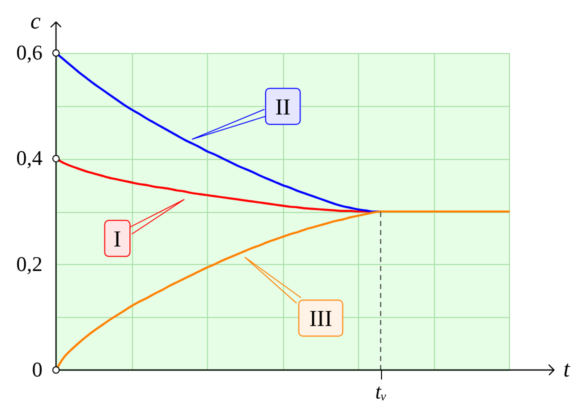 This screenshot has width=573, height=412. What do you see at coordinates (37, 370) in the screenshot?
I see `y-tick-label: 0` at bounding box center [37, 370].